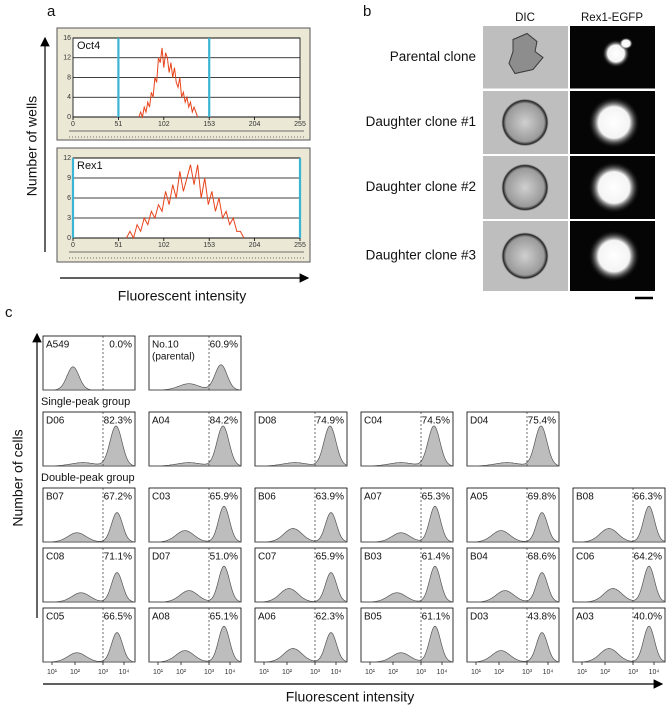 Image resolution: width=670 pixels, height=706 pixels. I want to click on column-header: Rex1-EGFP, so click(612, 18).